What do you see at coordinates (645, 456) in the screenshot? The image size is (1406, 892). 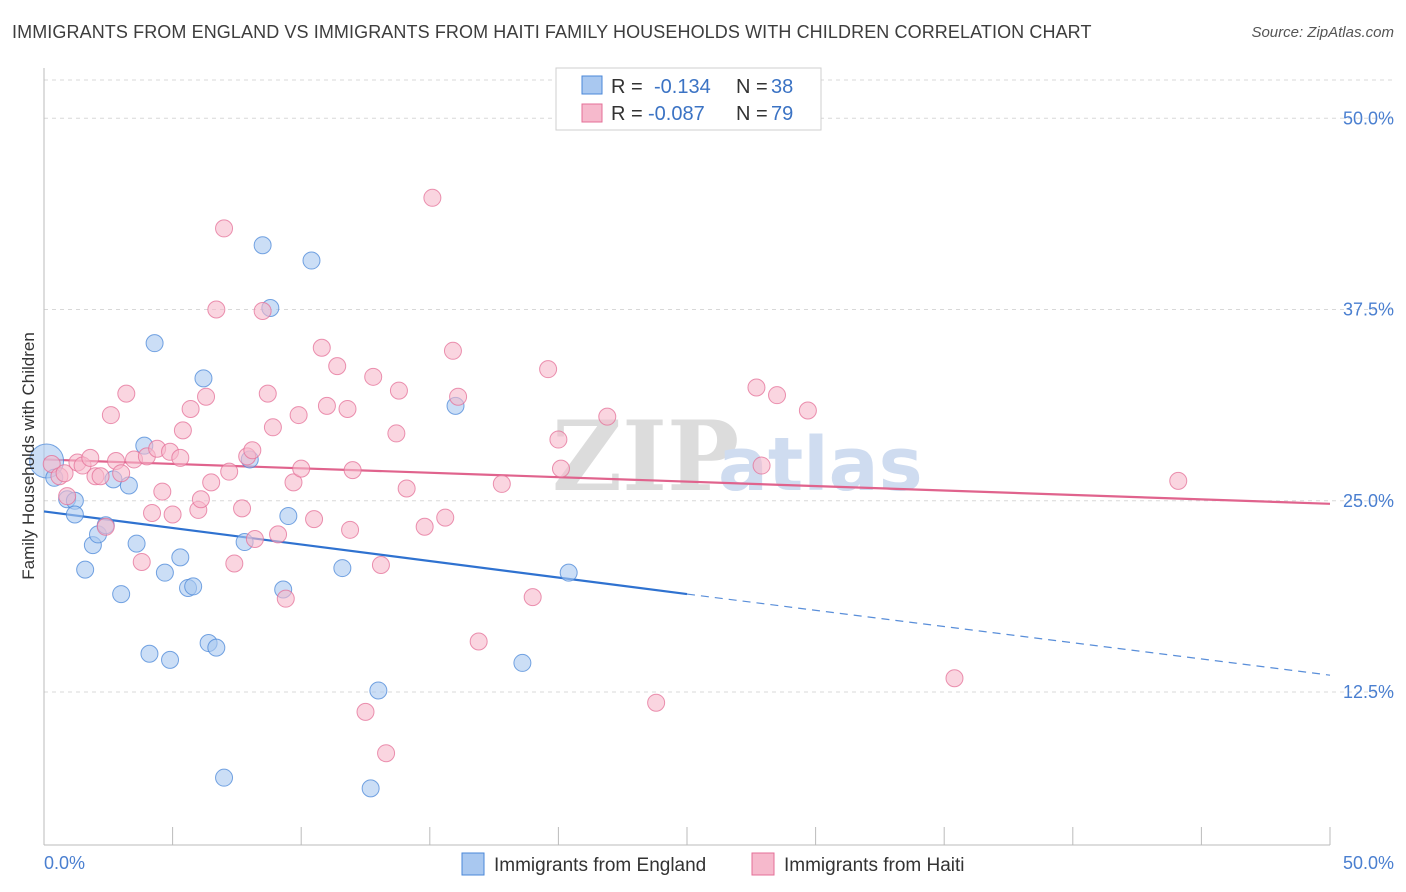 I see `watermark-zip: ZIP` at bounding box center [645, 456].